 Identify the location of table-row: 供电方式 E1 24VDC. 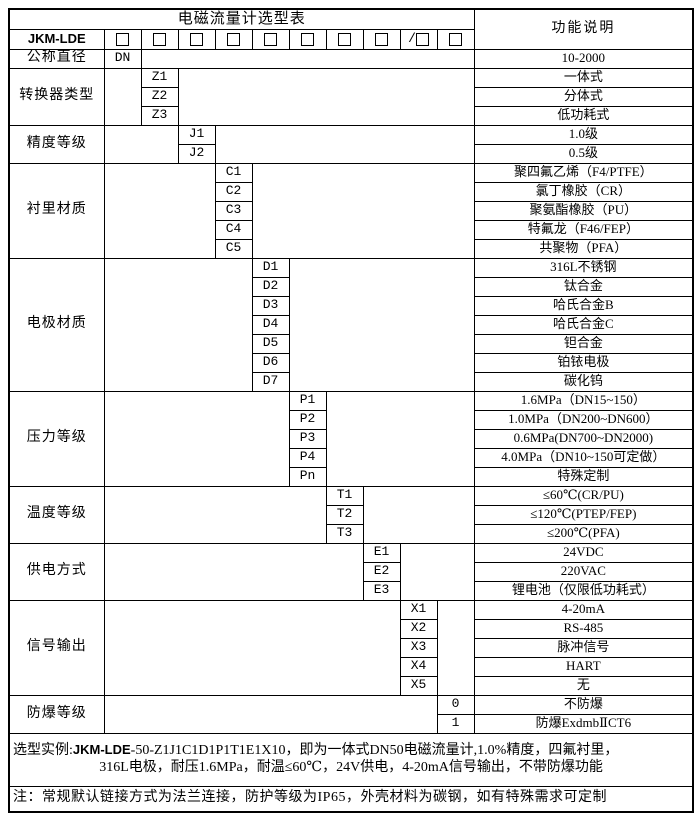
(351, 571).